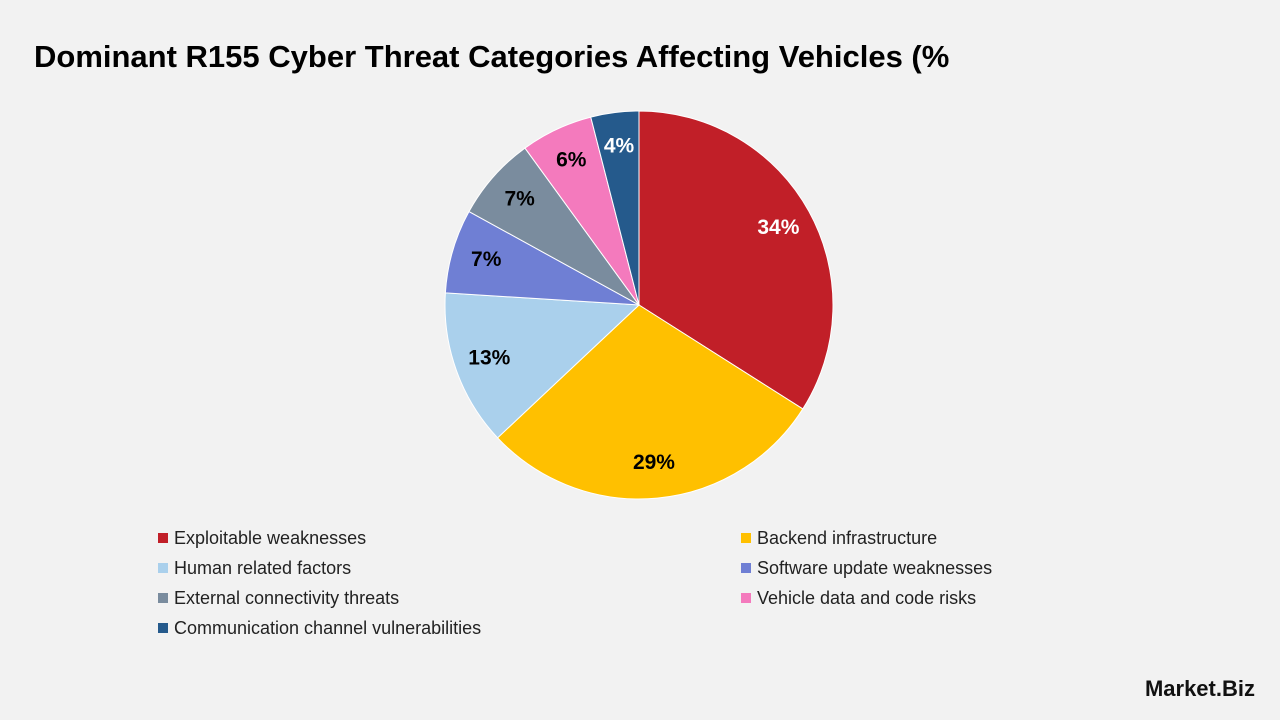  Describe the element at coordinates (847, 538) in the screenshot. I see `legend-label: Backend infrastructure` at that location.